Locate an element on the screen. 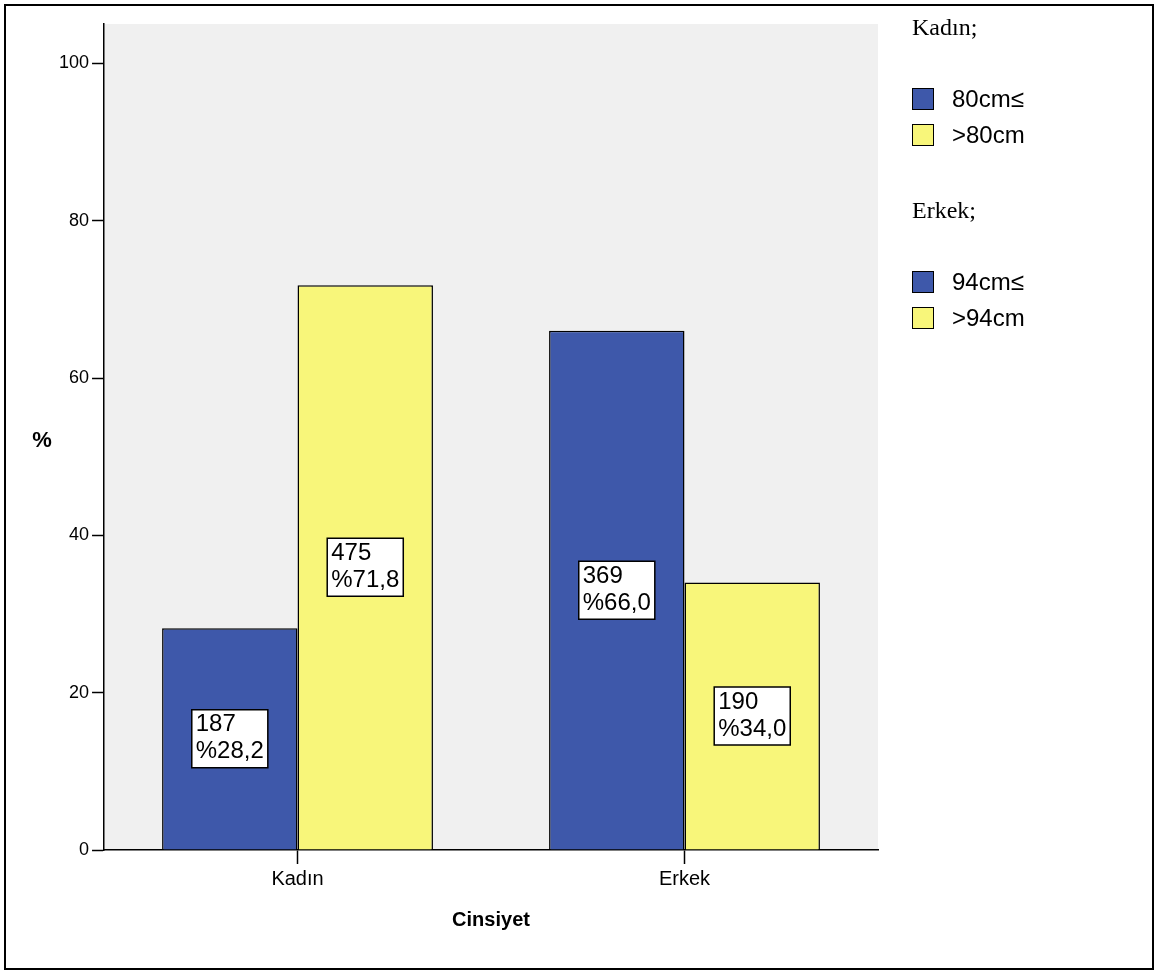  x-axis-title: Cinsiyet is located at coordinates (491, 918).